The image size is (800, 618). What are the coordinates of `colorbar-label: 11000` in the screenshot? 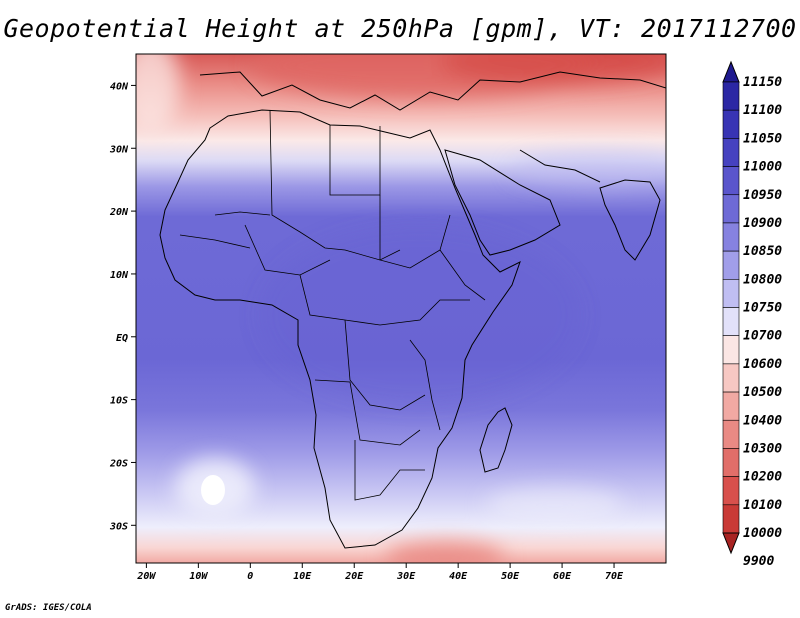 It's located at (762, 167).